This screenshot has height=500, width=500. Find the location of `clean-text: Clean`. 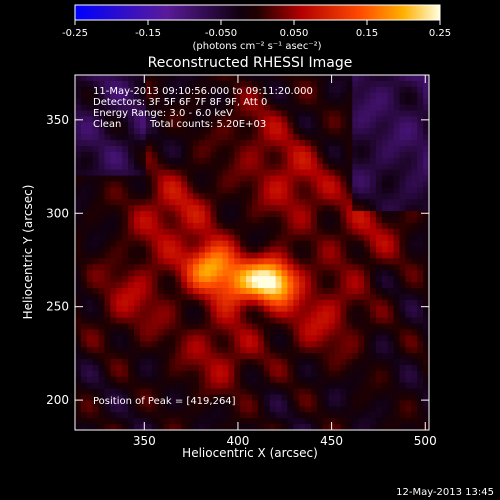

clean-text: Clean is located at coordinates (107, 124).